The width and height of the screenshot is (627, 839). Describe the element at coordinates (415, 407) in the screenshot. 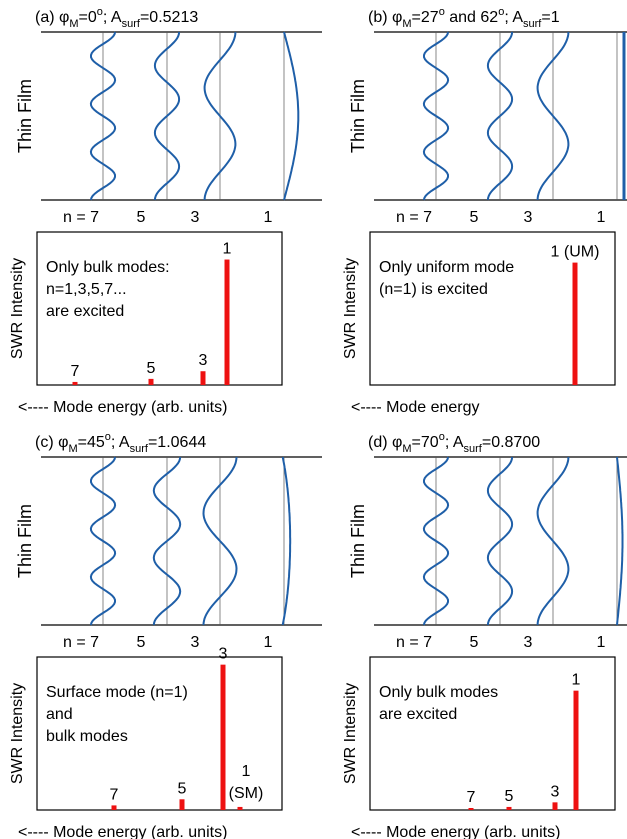

I see `spectrum-x-label: <---- Mode energy` at that location.